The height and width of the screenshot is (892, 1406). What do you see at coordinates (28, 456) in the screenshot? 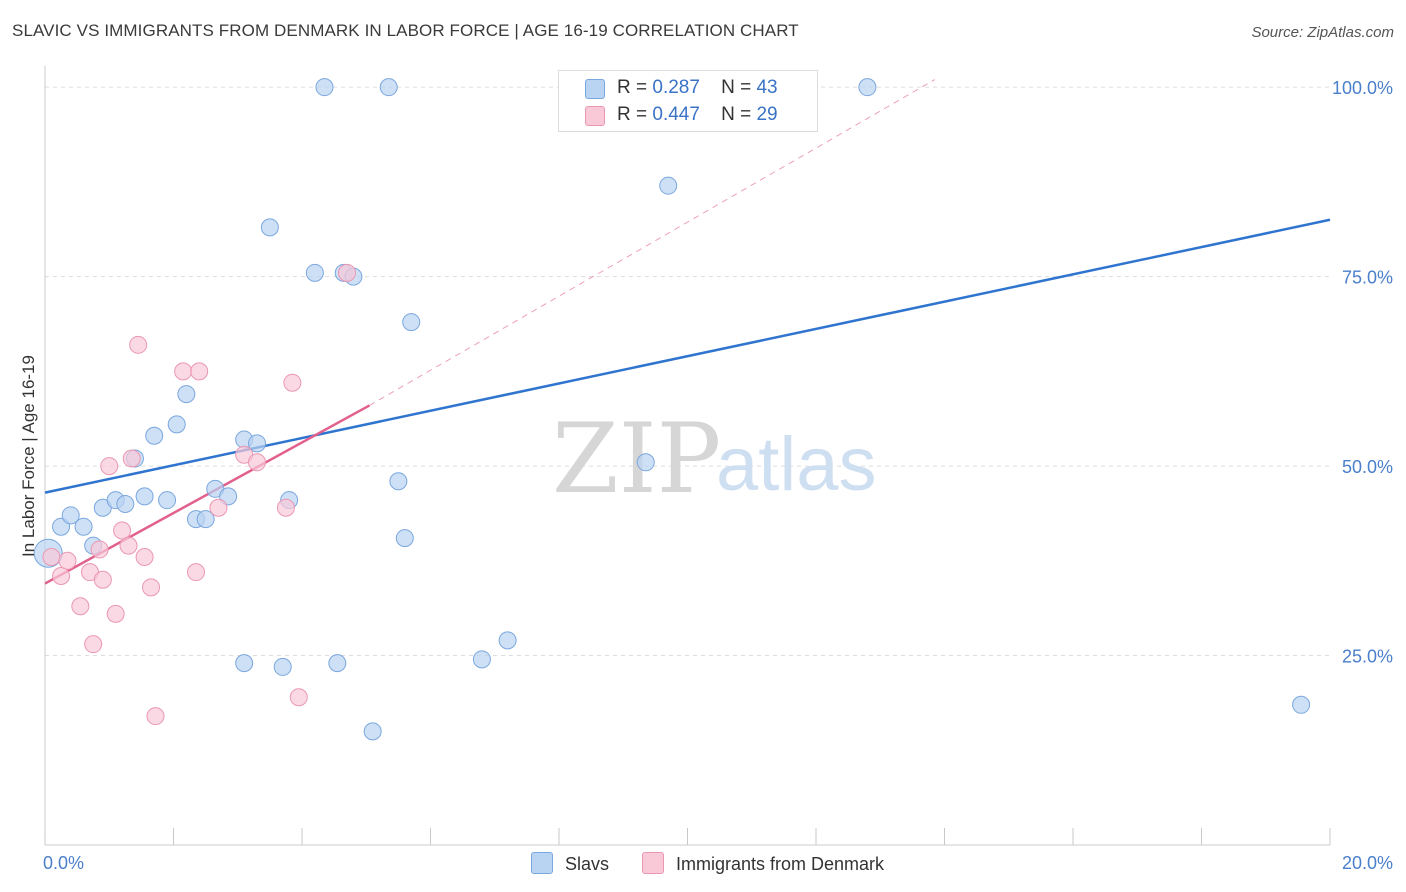
I see `y-axis-label: In Labor Force | Age 16-19` at bounding box center [28, 456].